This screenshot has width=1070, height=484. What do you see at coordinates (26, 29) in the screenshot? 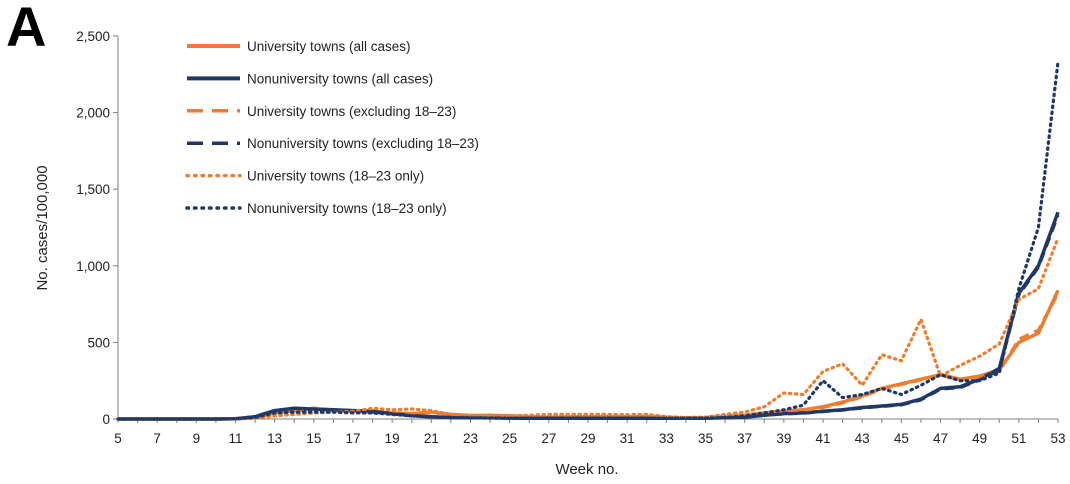
I see `panel-label: A` at bounding box center [26, 29].